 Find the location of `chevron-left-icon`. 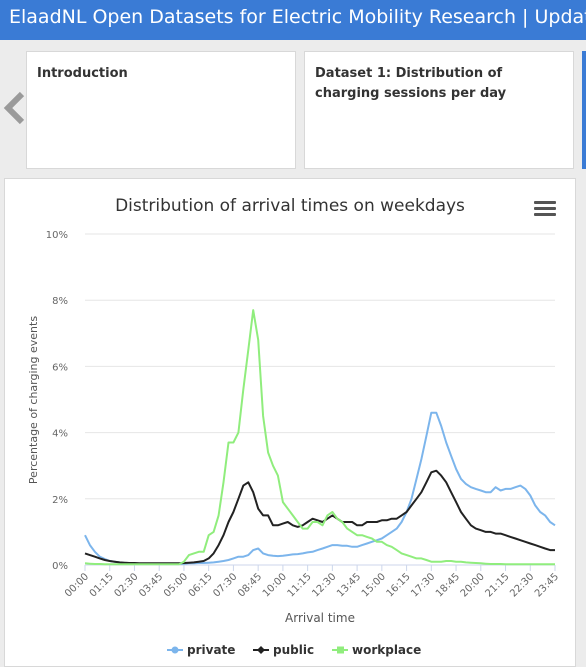

chevron-left-icon is located at coordinates (15, 108).